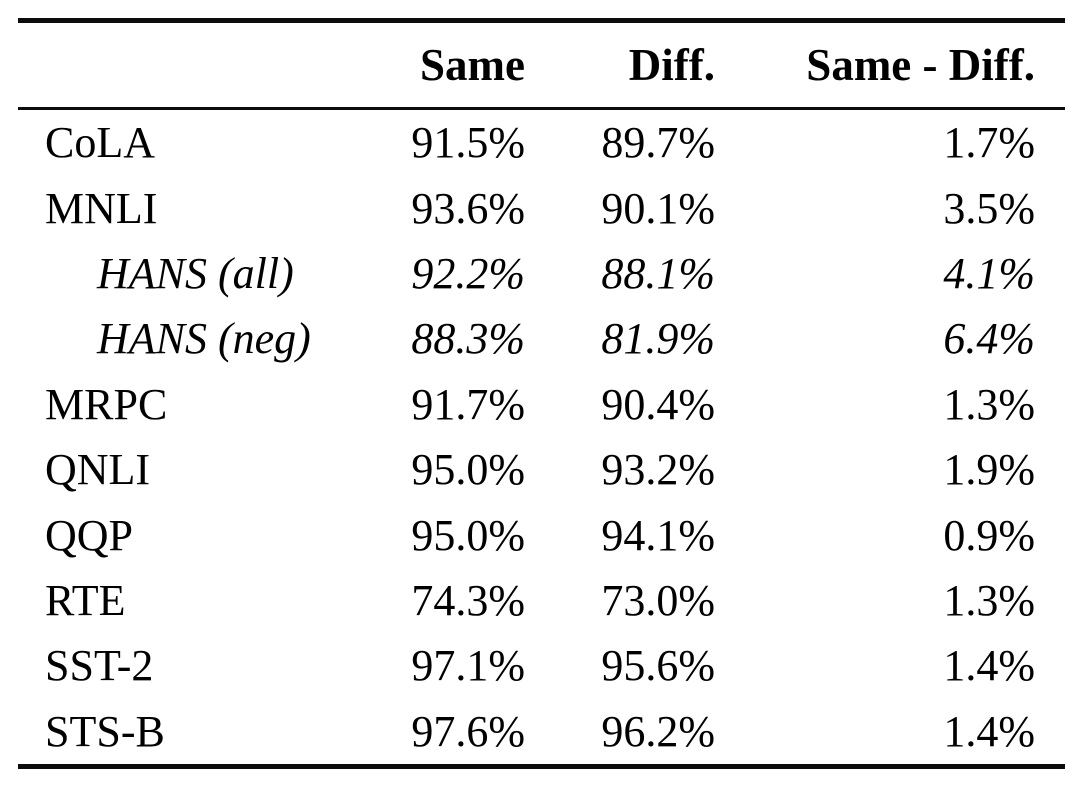 This screenshot has width=1080, height=791. Describe the element at coordinates (468, 731) in the screenshot. I see `cell-same: 97.6%` at that location.